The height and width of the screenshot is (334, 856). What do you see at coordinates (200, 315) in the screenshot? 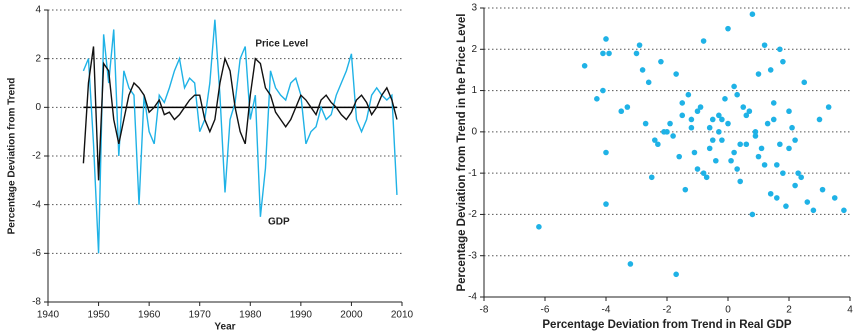
I see `x-tick-label: 1970` at bounding box center [200, 315].